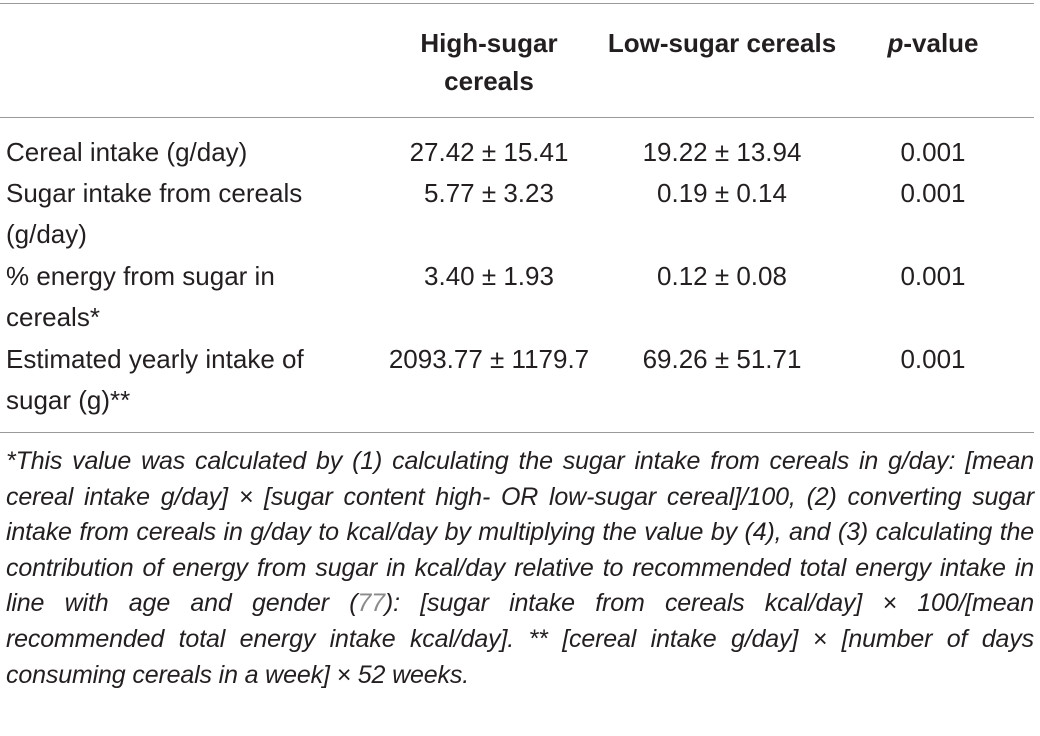 The width and height of the screenshot is (1040, 736). I want to click on high-sugar-value: 3.40 ± 1.93, so click(489, 276).